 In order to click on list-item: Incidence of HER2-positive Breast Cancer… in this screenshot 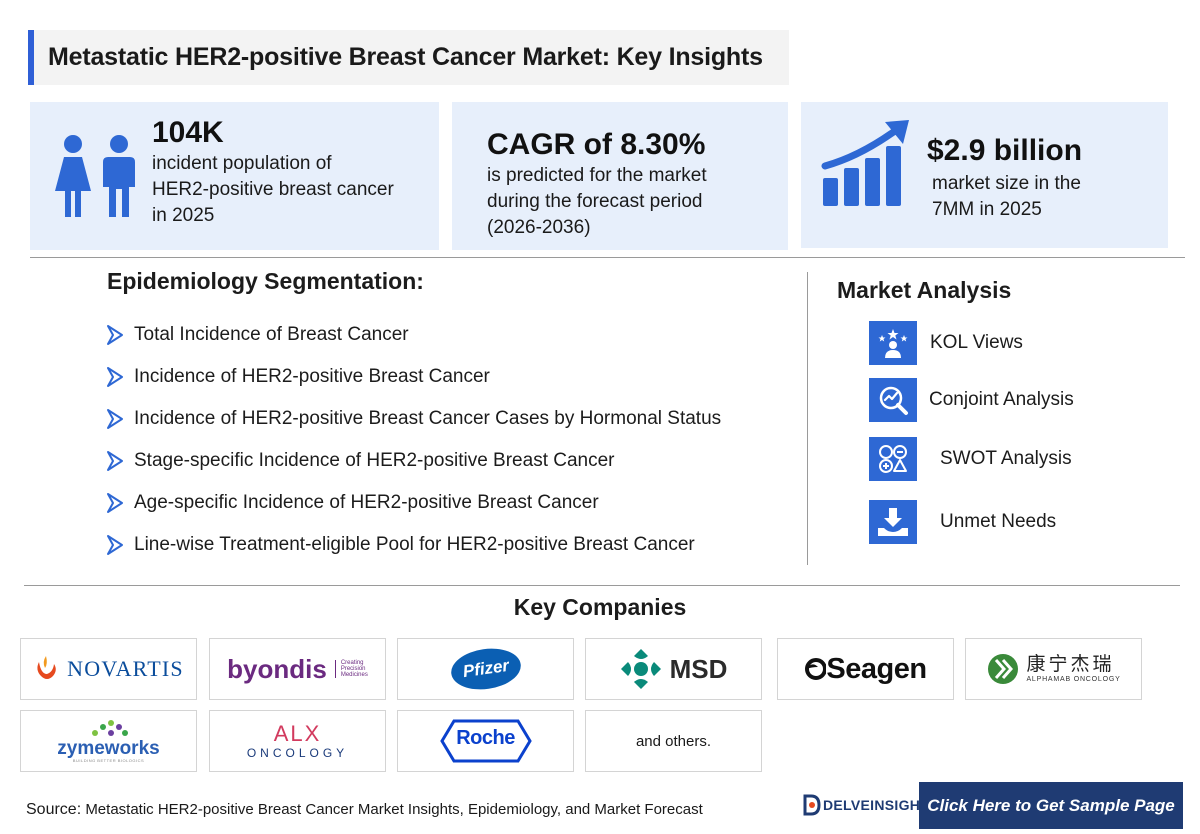, I will do `click(413, 419)`.